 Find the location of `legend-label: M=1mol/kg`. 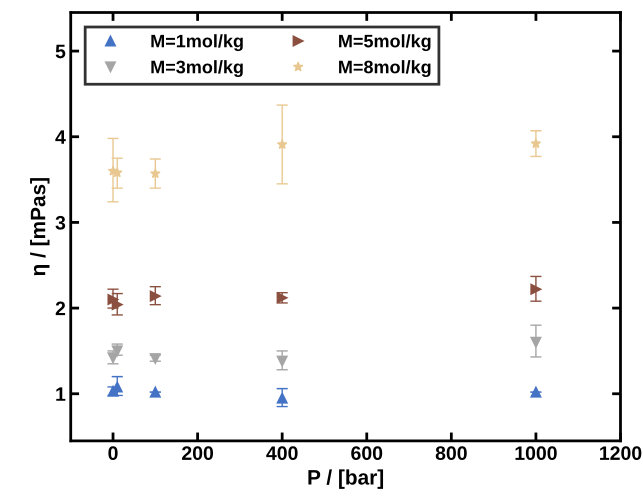

legend-label: M=1mol/kg is located at coordinates (197, 43).